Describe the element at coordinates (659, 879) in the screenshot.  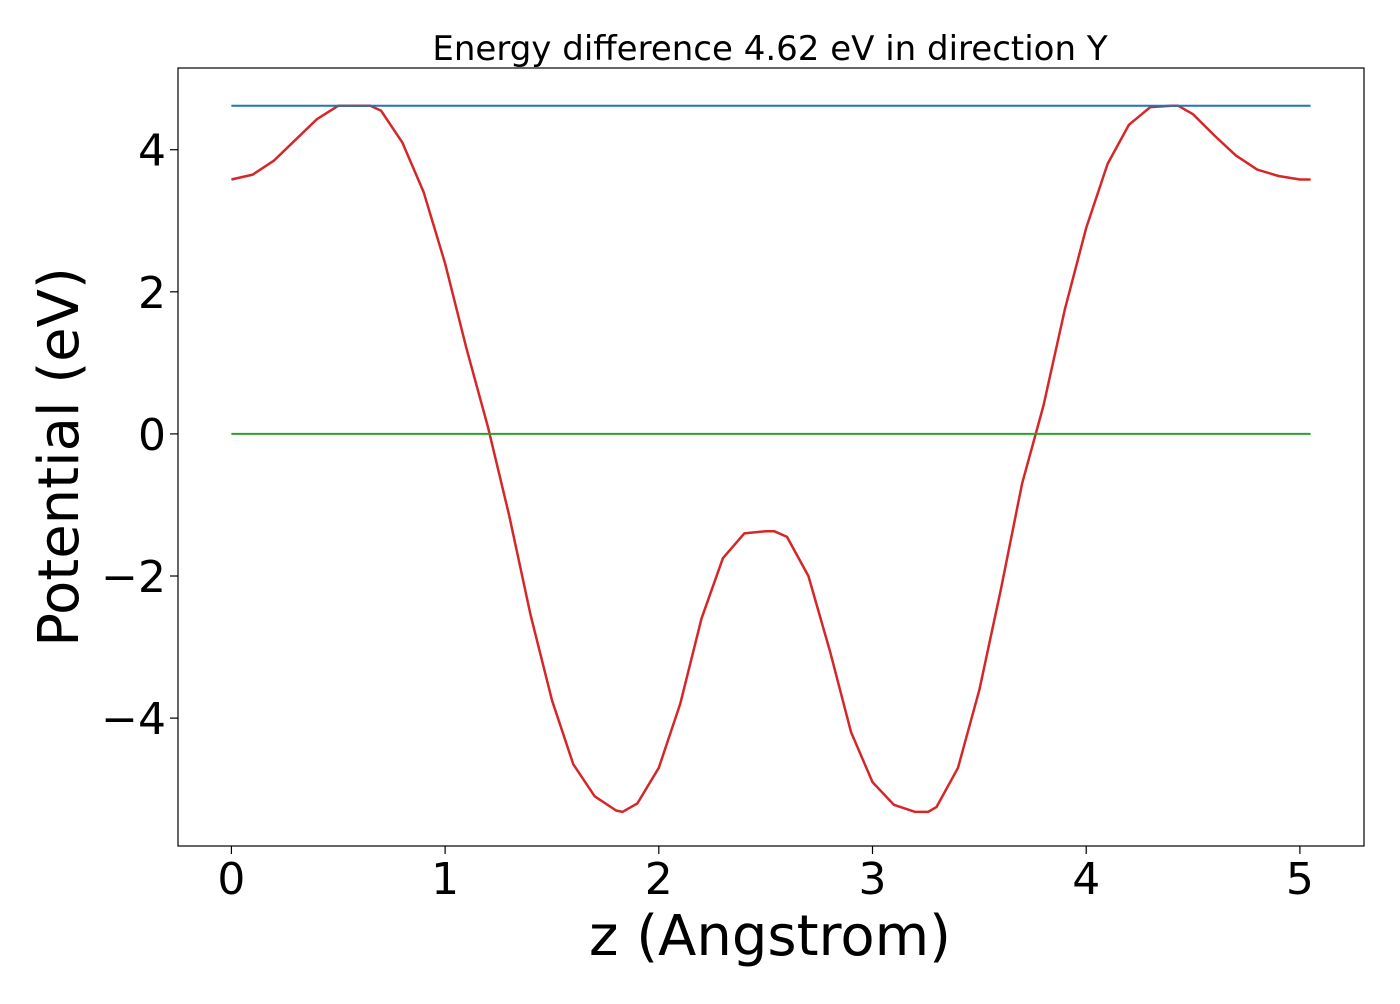
I see `x-tick-label: 2` at that location.